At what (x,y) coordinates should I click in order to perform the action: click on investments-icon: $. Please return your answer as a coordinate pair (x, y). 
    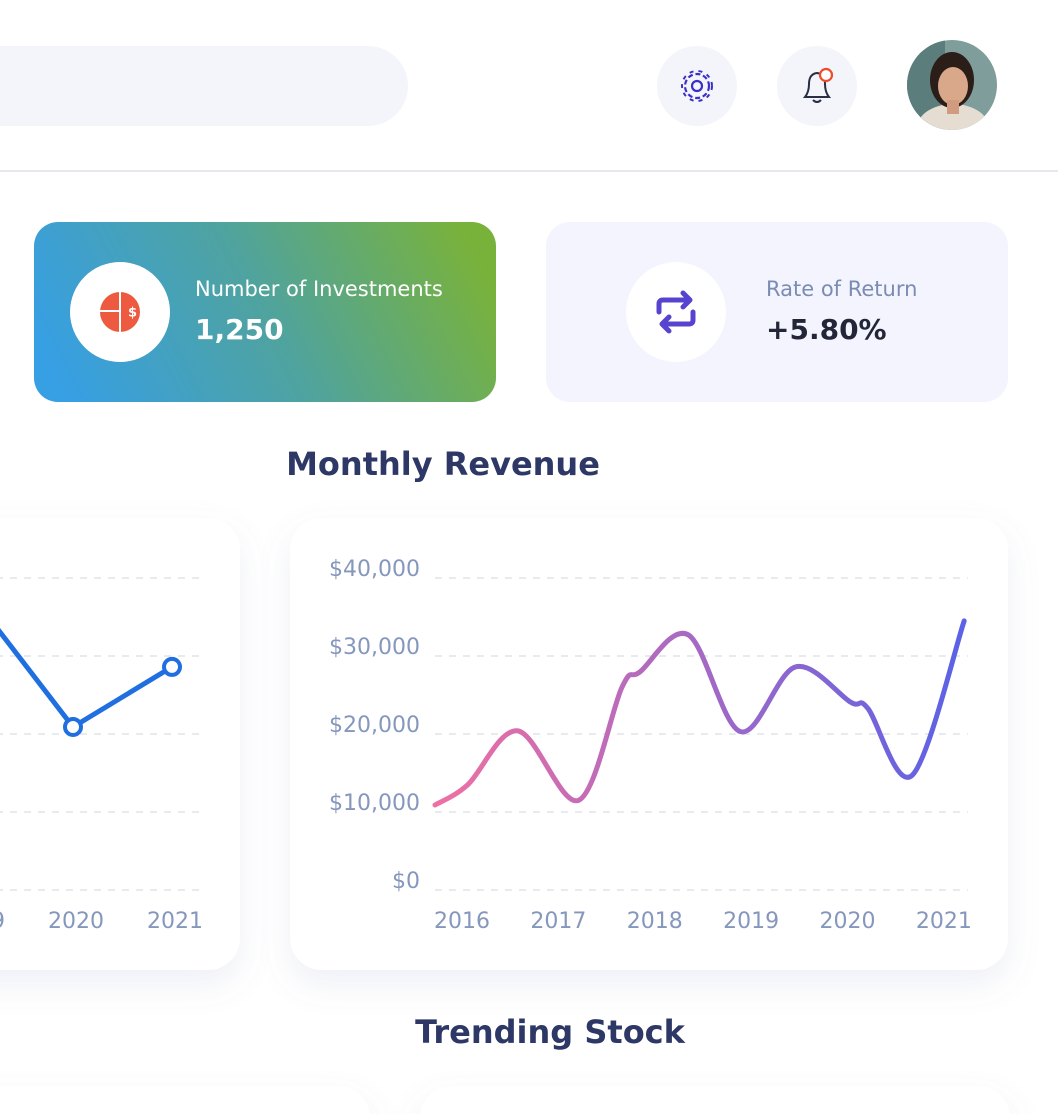
    Looking at the image, I should click on (120, 312).